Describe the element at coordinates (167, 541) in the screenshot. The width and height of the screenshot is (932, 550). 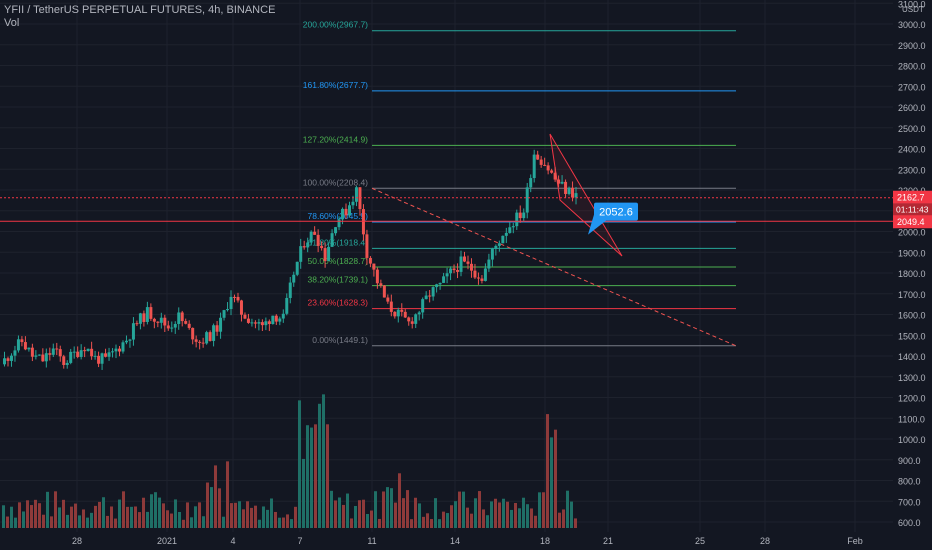
I see `time-tick: 2021` at that location.